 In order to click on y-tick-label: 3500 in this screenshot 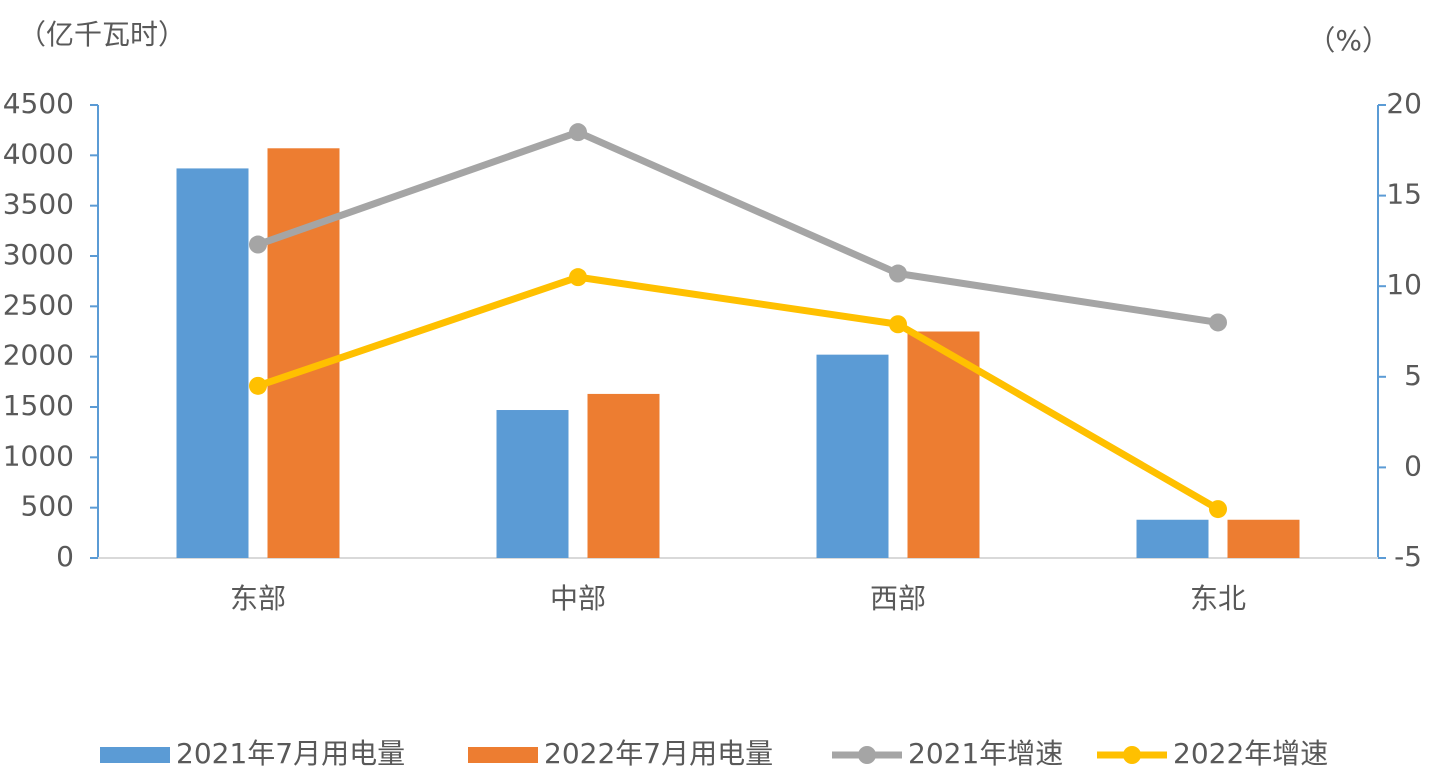, I will do `click(38, 204)`.